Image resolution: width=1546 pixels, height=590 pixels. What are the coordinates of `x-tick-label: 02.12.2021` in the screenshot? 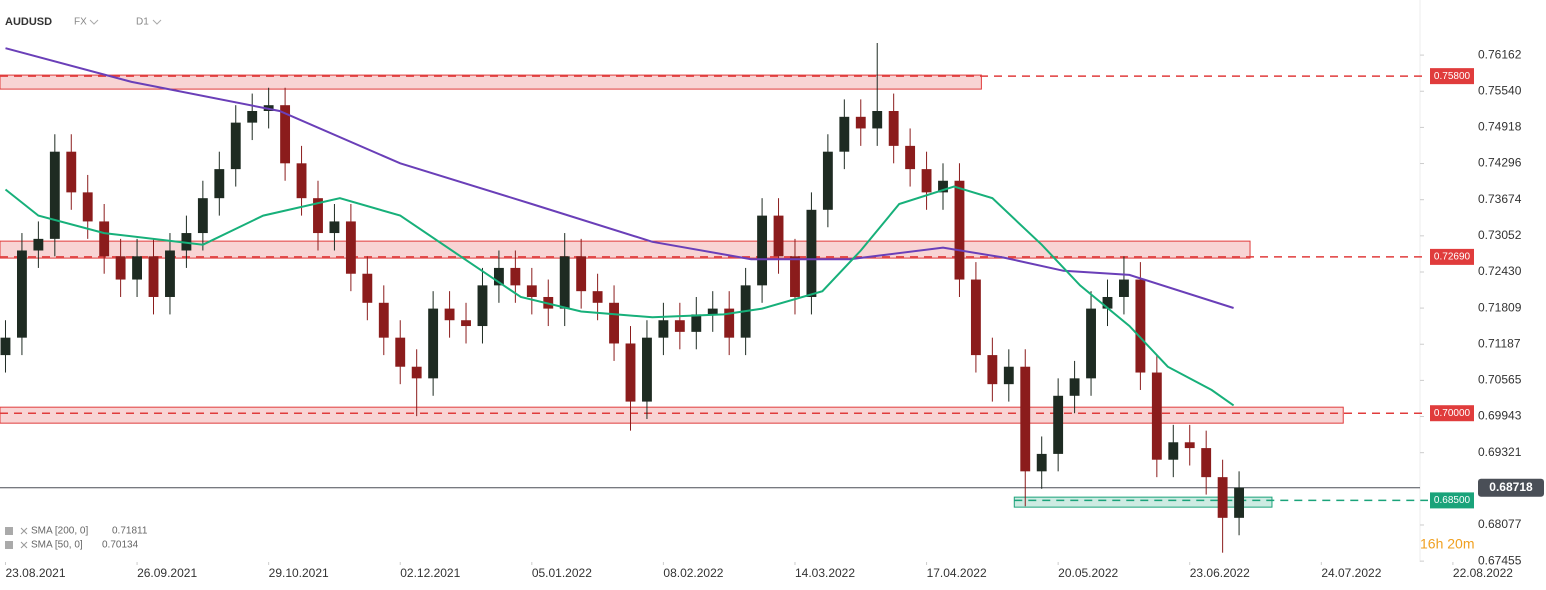 It's located at (430, 573).